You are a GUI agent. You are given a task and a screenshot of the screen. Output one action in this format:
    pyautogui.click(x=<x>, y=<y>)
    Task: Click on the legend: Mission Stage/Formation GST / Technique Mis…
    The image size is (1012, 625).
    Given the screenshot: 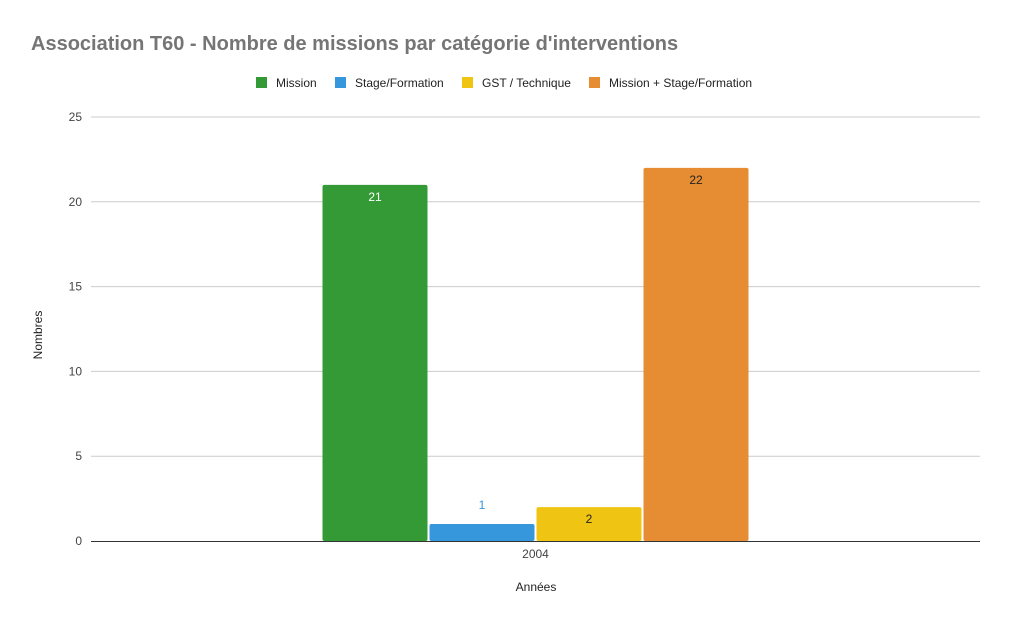 What is the action you would take?
    pyautogui.click(x=504, y=83)
    